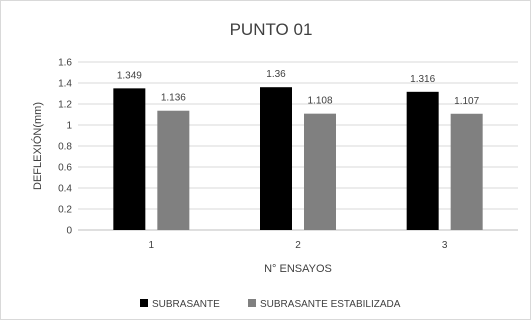 Image resolution: width=531 pixels, height=320 pixels. I want to click on data-label: 1.136, so click(173, 98).